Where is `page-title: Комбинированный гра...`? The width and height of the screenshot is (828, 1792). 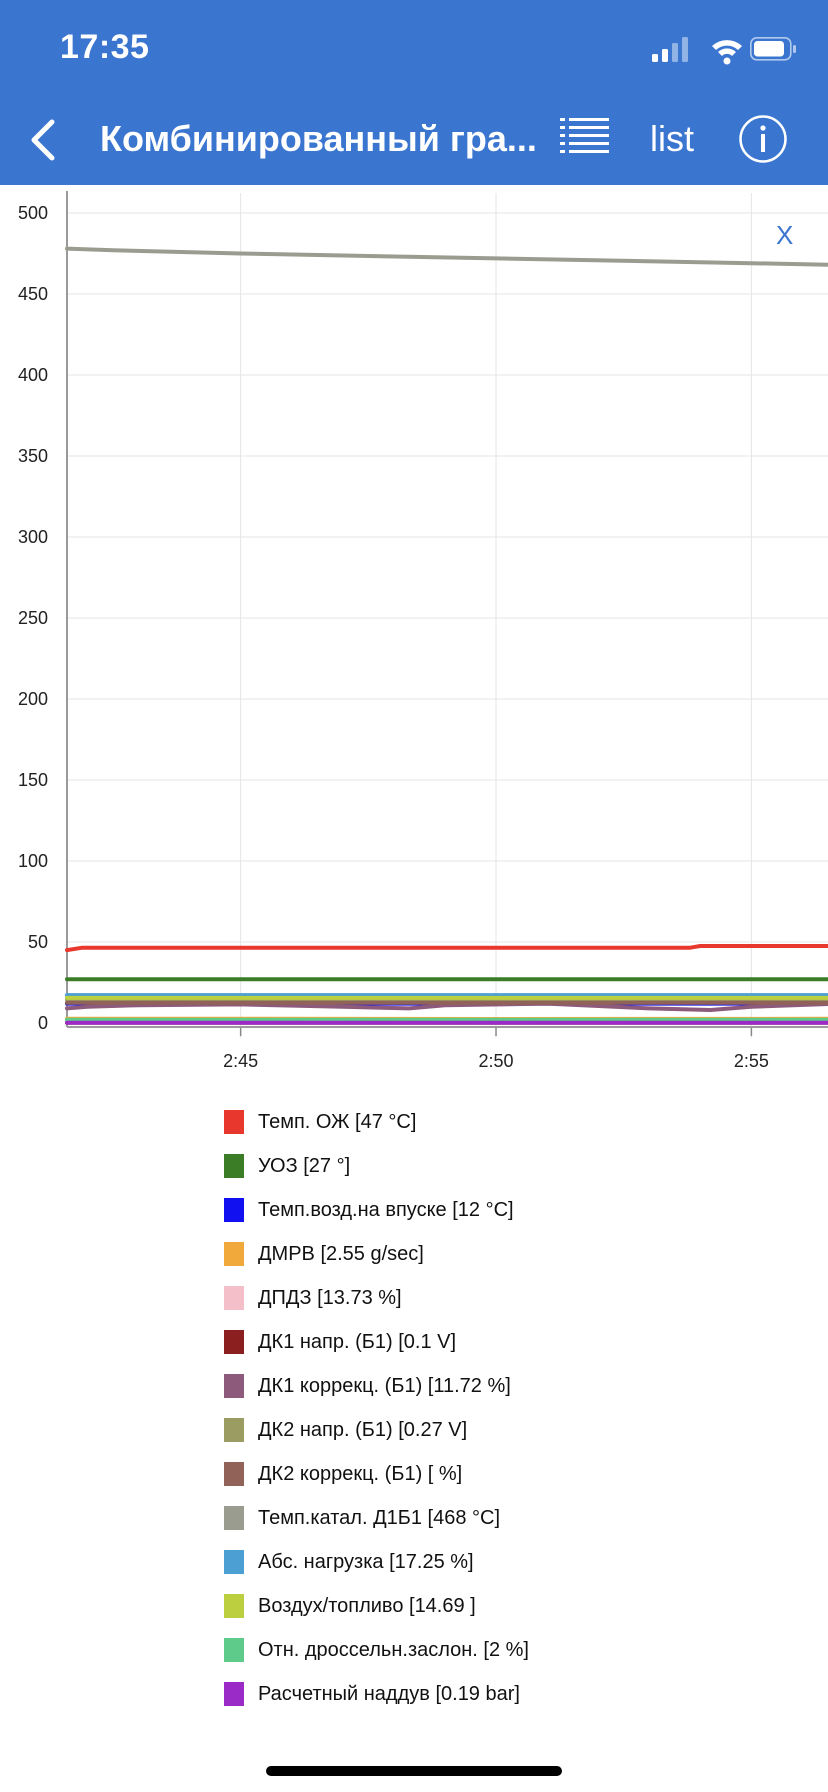
page-title: Комбинированный гра... is located at coordinates (318, 138).